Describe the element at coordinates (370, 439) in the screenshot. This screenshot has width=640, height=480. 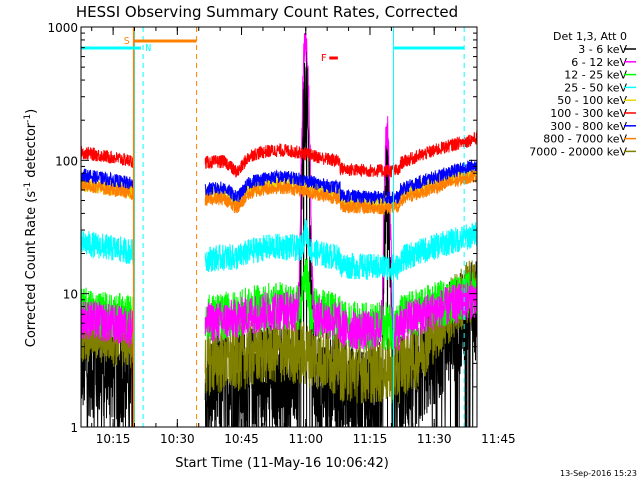
I see `x-tick-label: 11:15` at that location.